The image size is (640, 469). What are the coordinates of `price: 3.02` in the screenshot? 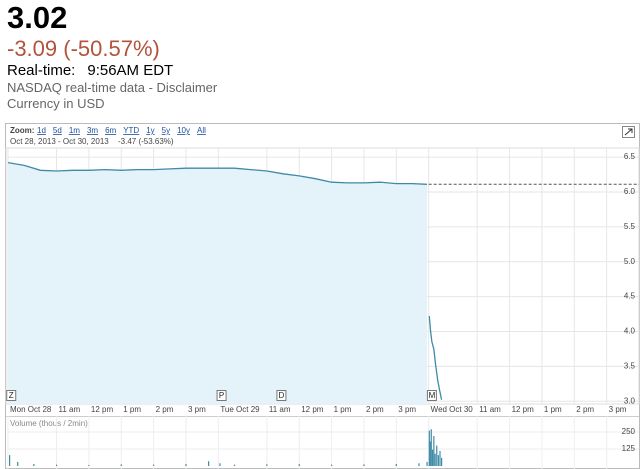 It's located at (37, 17).